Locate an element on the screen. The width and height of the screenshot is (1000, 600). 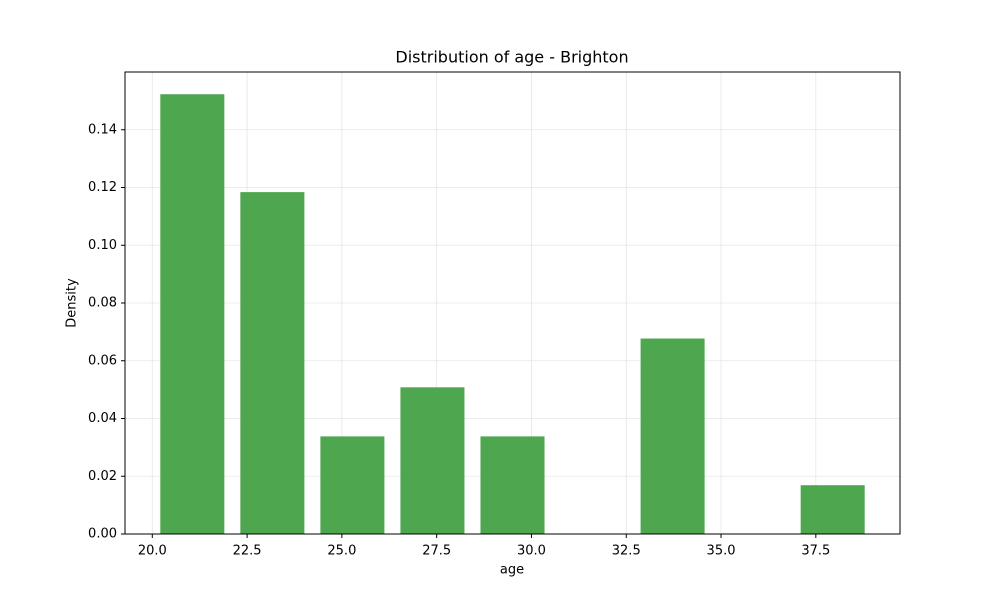
y-tick-label: 0.04 is located at coordinates (102, 418).